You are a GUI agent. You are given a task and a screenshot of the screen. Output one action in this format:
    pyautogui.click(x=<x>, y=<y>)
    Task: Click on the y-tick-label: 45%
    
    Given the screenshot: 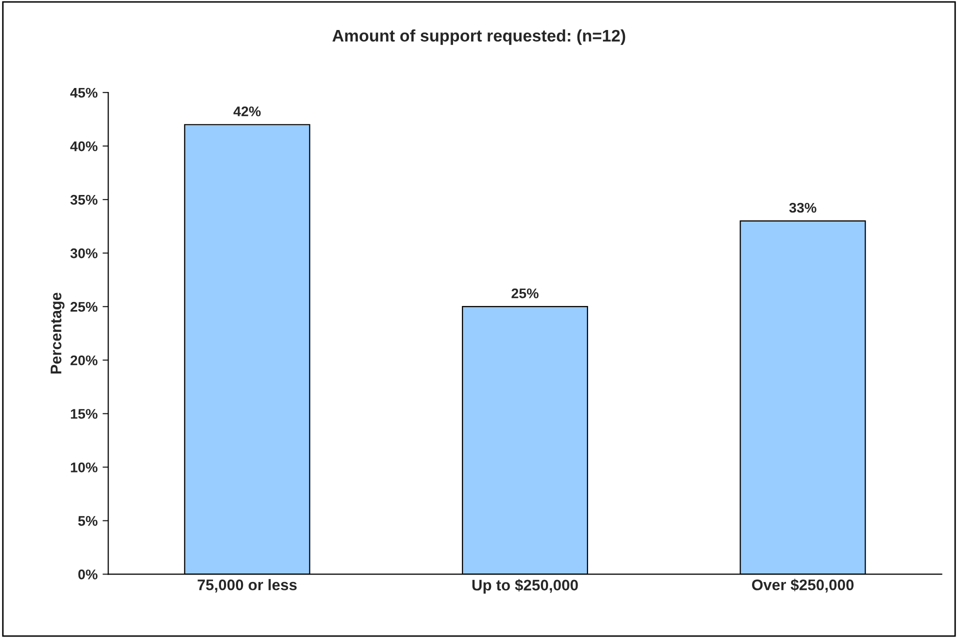 What is the action you would take?
    pyautogui.click(x=84, y=93)
    